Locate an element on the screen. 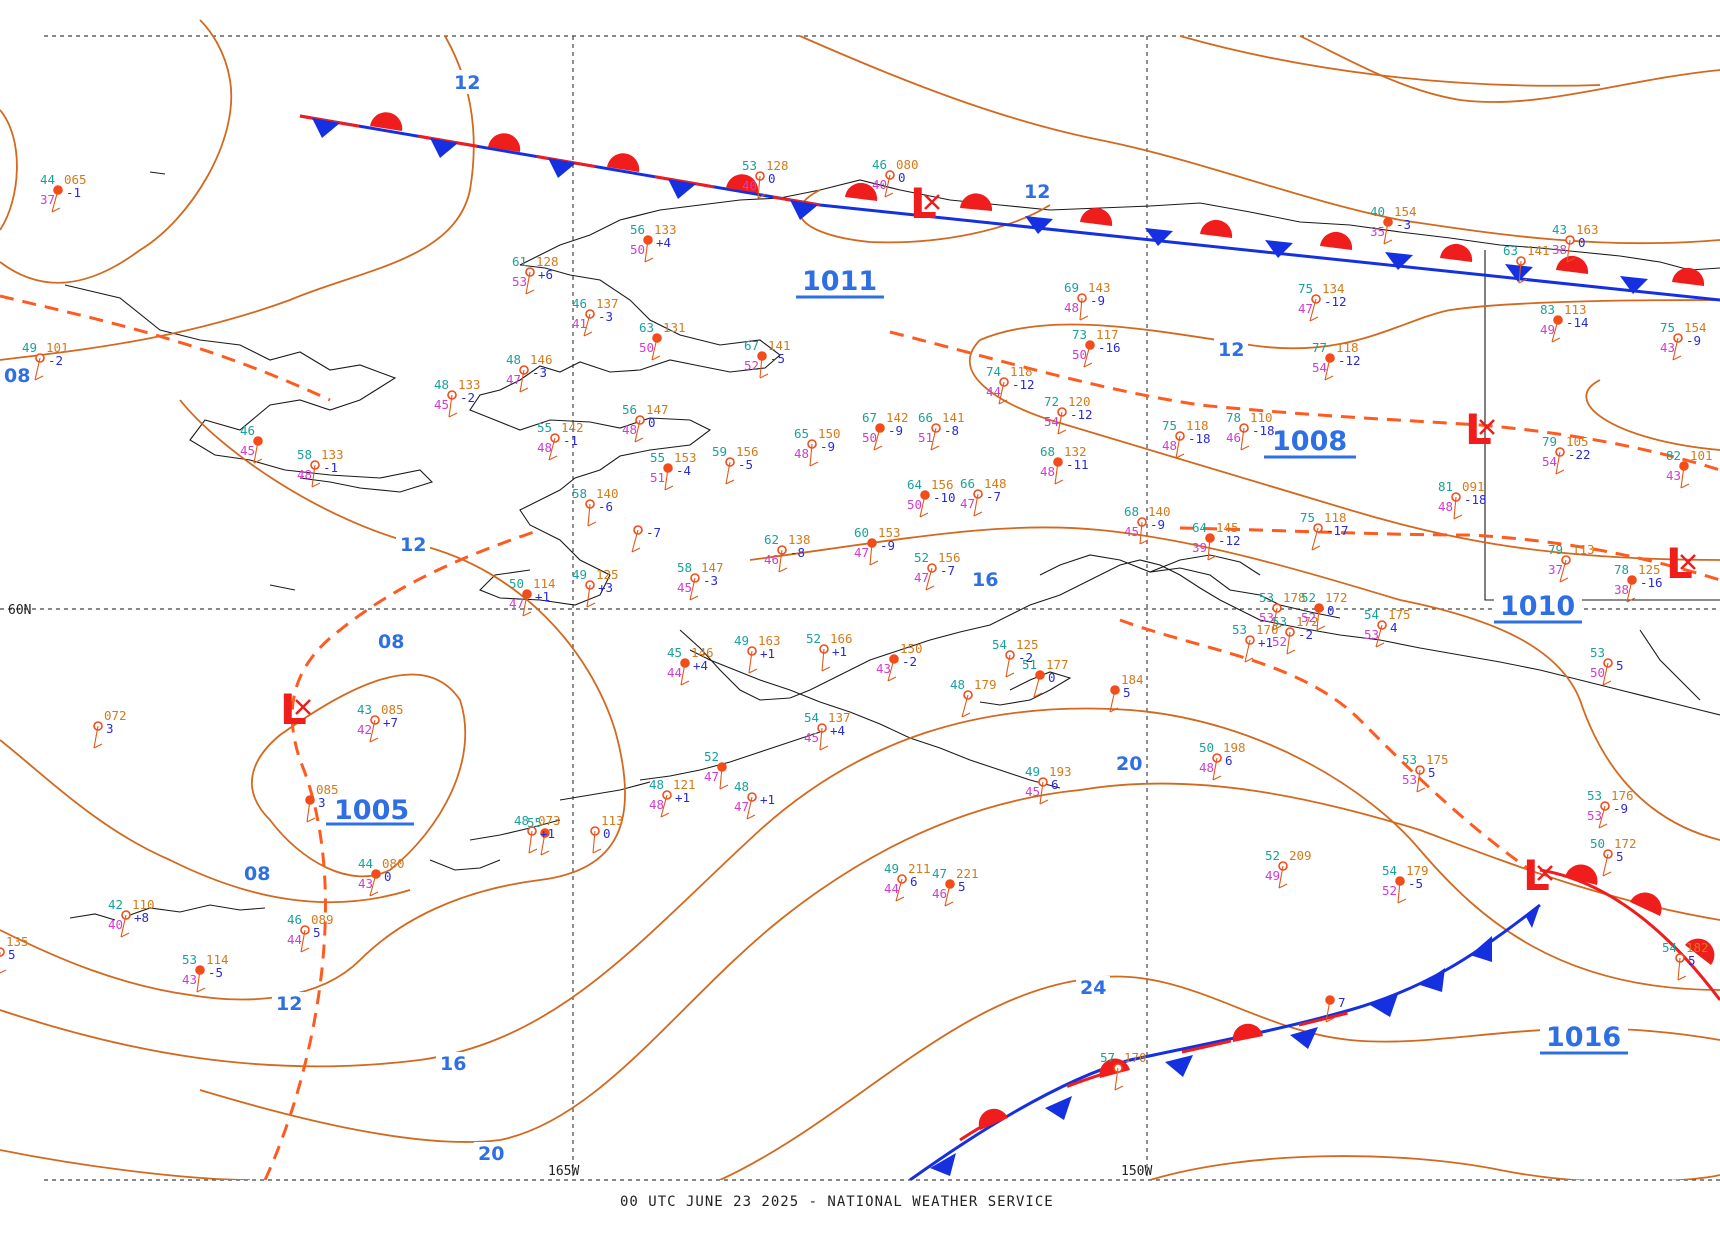  lat-60-label: 60N is located at coordinates (19, 610).